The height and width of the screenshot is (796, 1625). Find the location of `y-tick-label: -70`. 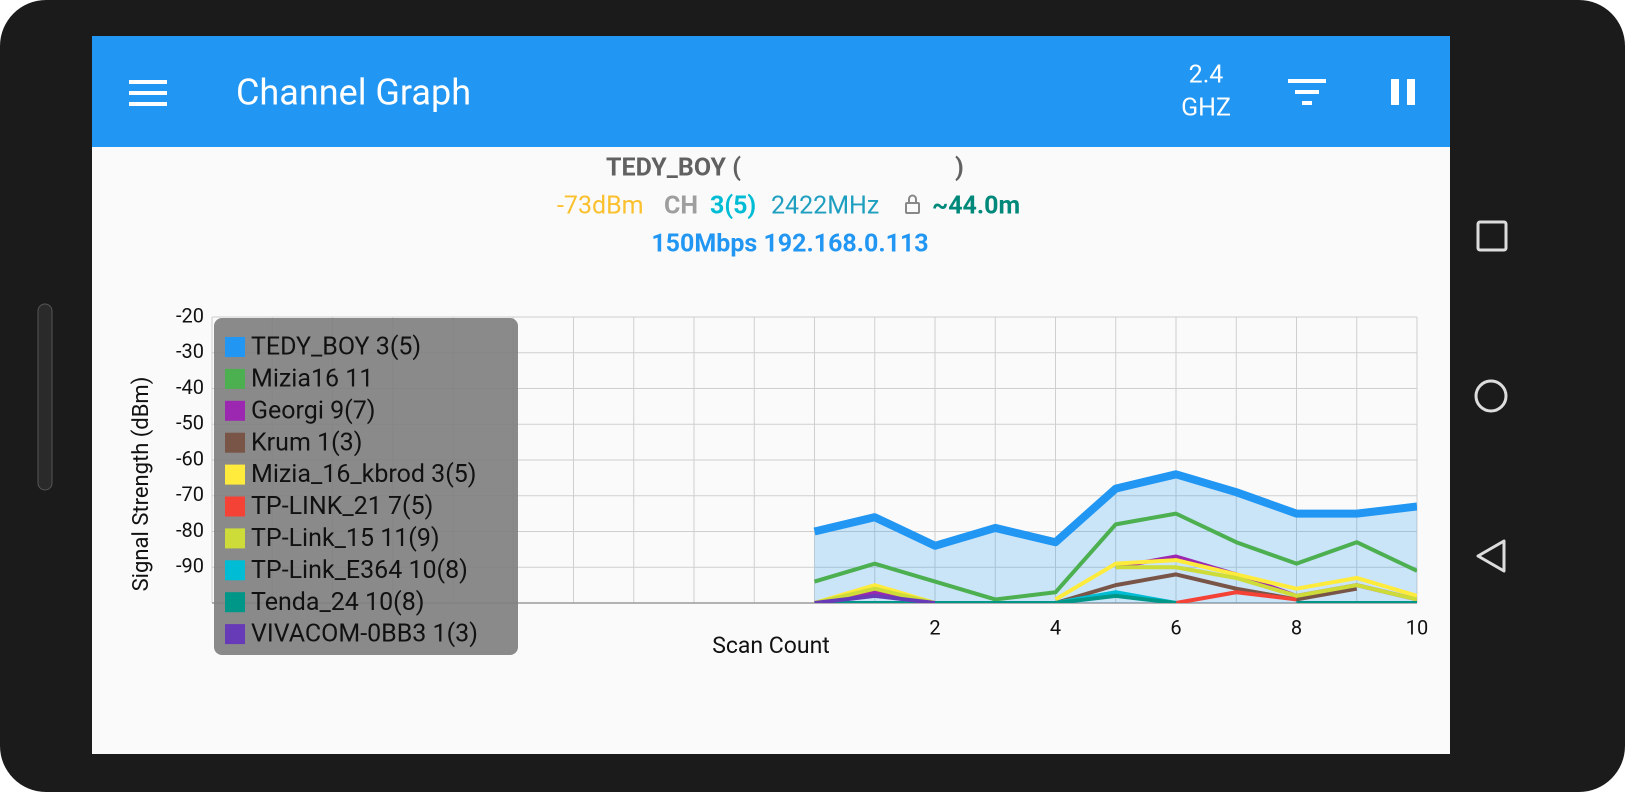

y-tick-label: -70 is located at coordinates (190, 494).